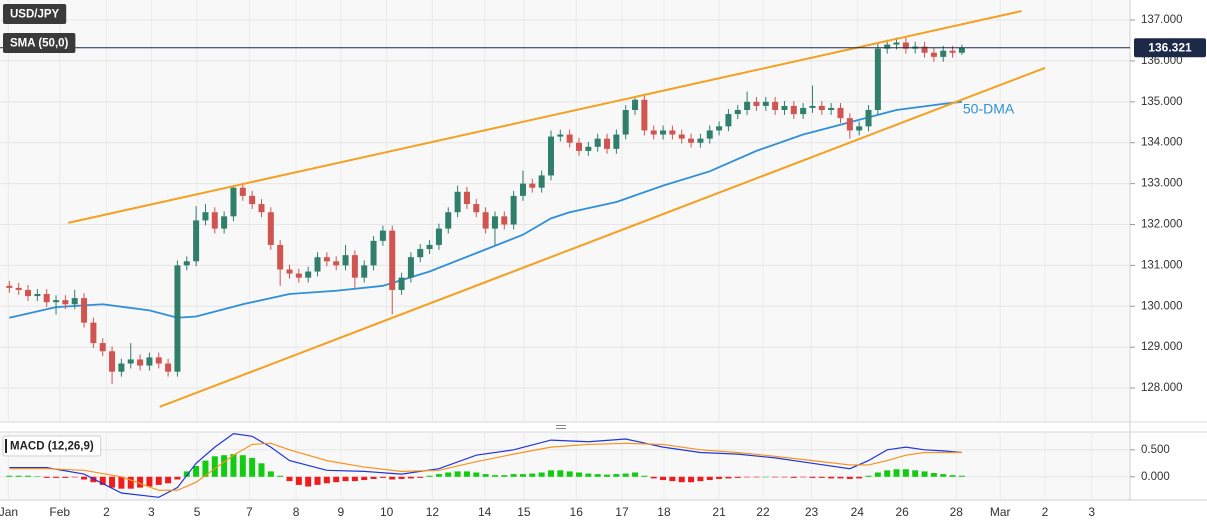  What do you see at coordinates (1162, 225) in the screenshot?
I see `y-tick-label: 132.000` at bounding box center [1162, 225].